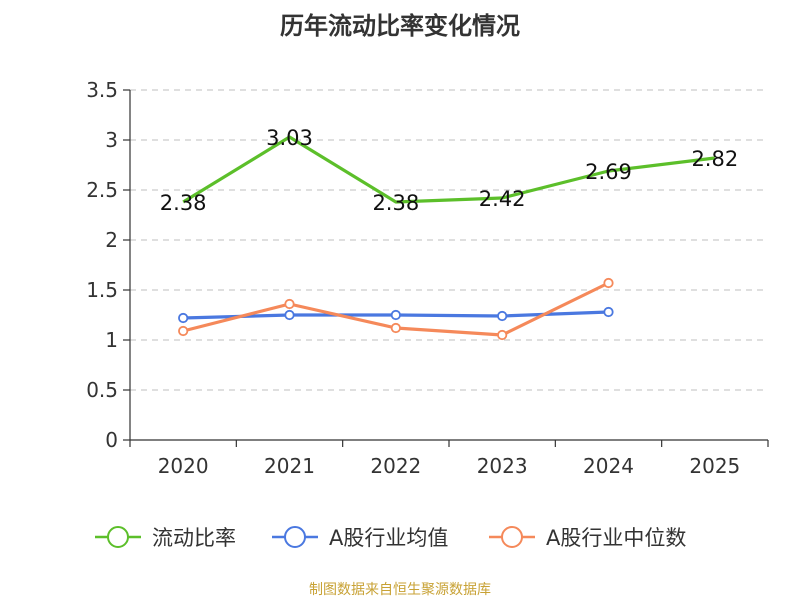 The width and height of the screenshot is (800, 600). I want to click on x-tick-label: 2023, so click(502, 466).